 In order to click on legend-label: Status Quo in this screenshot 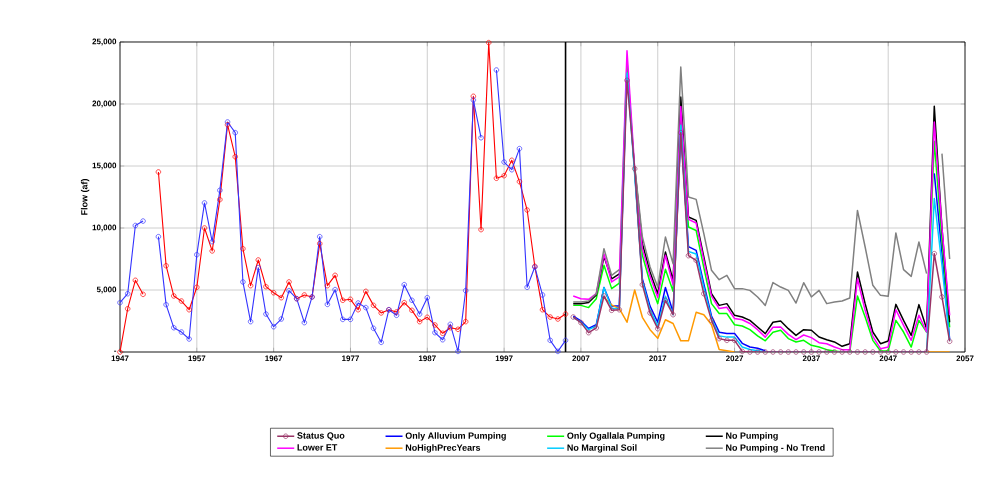, I will do `click(321, 436)`.